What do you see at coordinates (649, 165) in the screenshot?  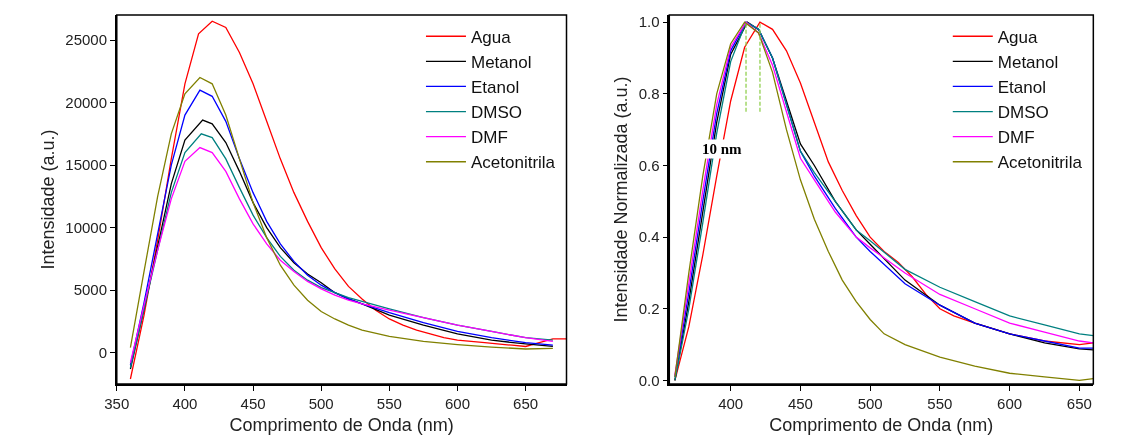 I see `y-tick-label: 0.6` at bounding box center [649, 165].